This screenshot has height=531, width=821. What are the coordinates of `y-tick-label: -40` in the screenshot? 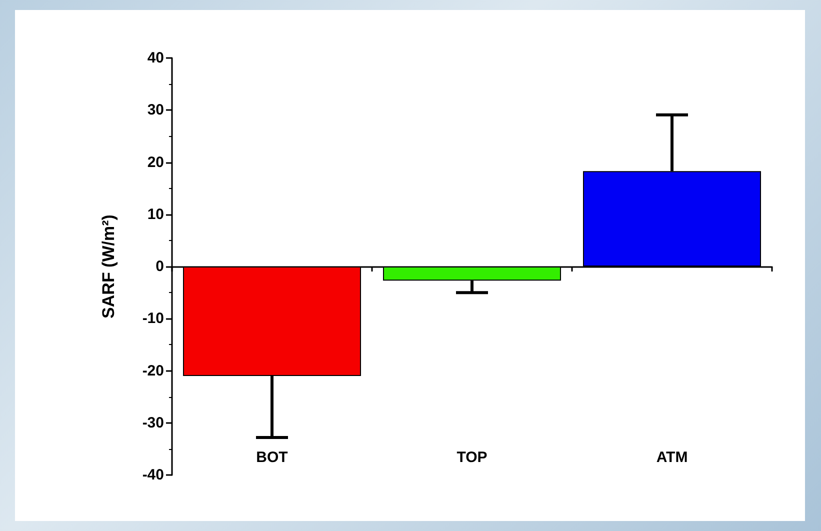 It's located at (153, 475).